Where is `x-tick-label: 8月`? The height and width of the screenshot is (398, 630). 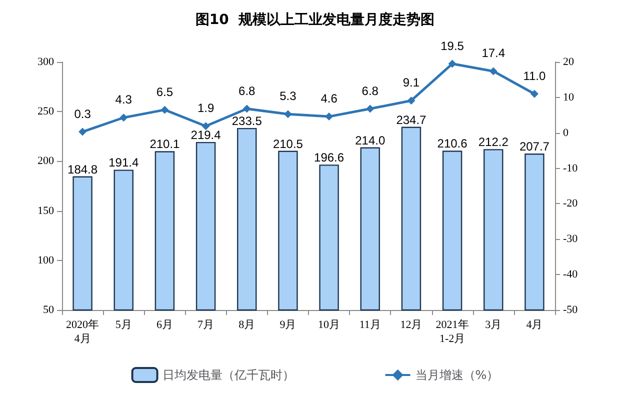
x-tick-label: 8月 is located at coordinates (247, 325).